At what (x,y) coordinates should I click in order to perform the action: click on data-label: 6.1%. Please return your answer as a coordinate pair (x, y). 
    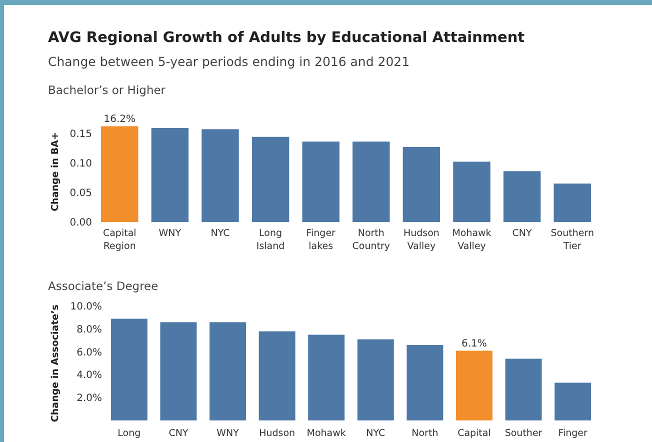
    Looking at the image, I should click on (474, 344).